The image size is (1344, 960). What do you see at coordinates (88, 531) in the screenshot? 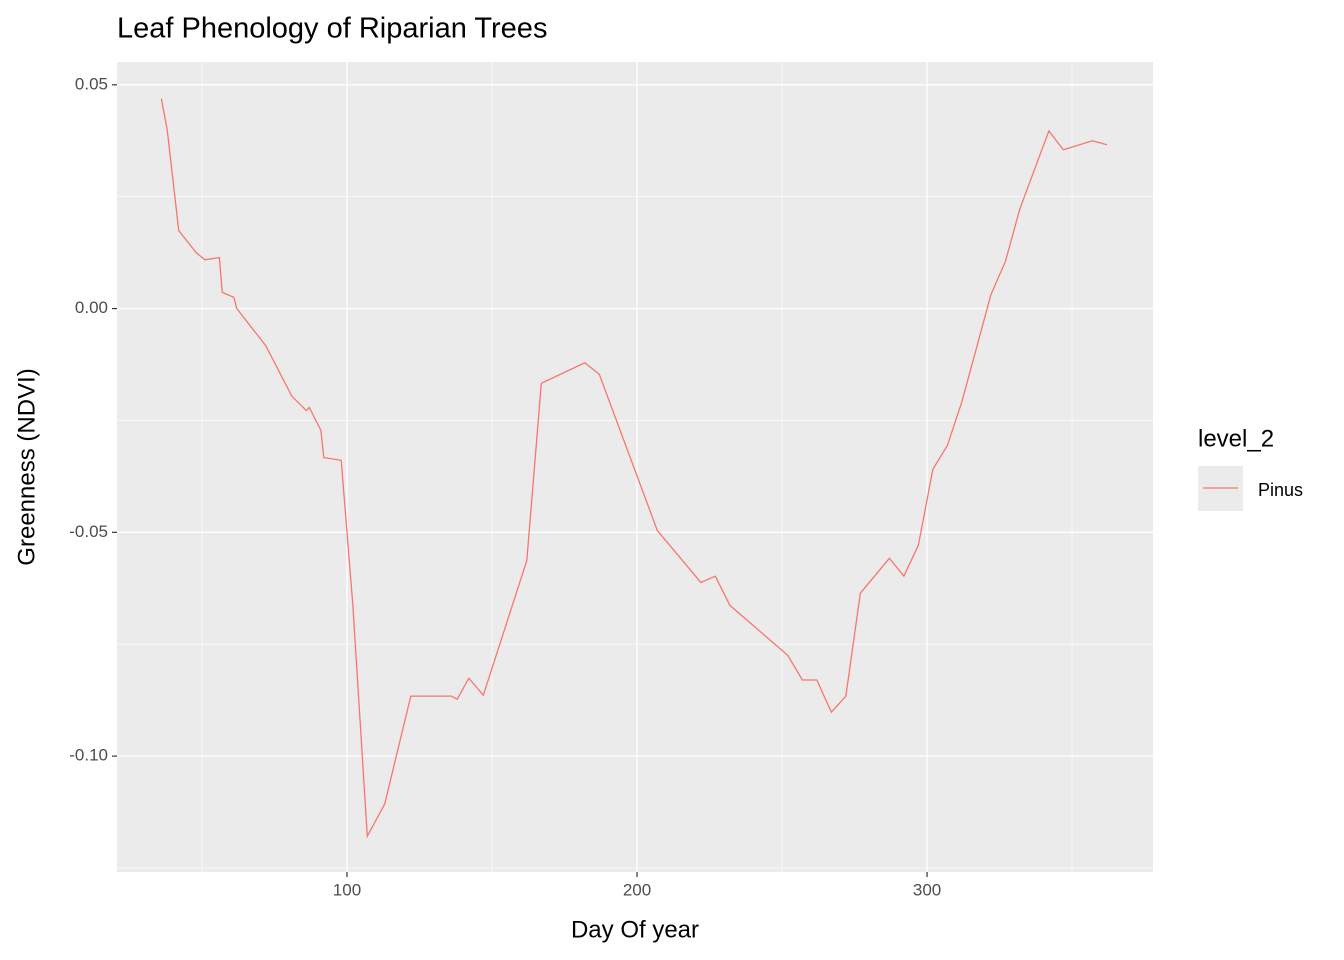
I see `y-tick-label: -0.05` at bounding box center [88, 531].